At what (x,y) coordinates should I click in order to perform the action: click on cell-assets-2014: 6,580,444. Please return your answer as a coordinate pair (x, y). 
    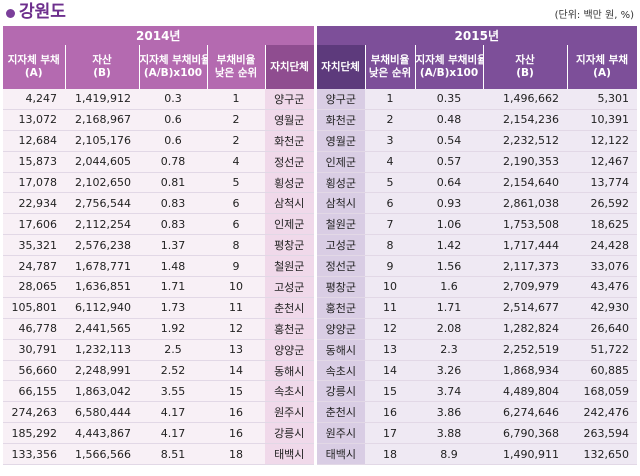
    Looking at the image, I should click on (102, 412).